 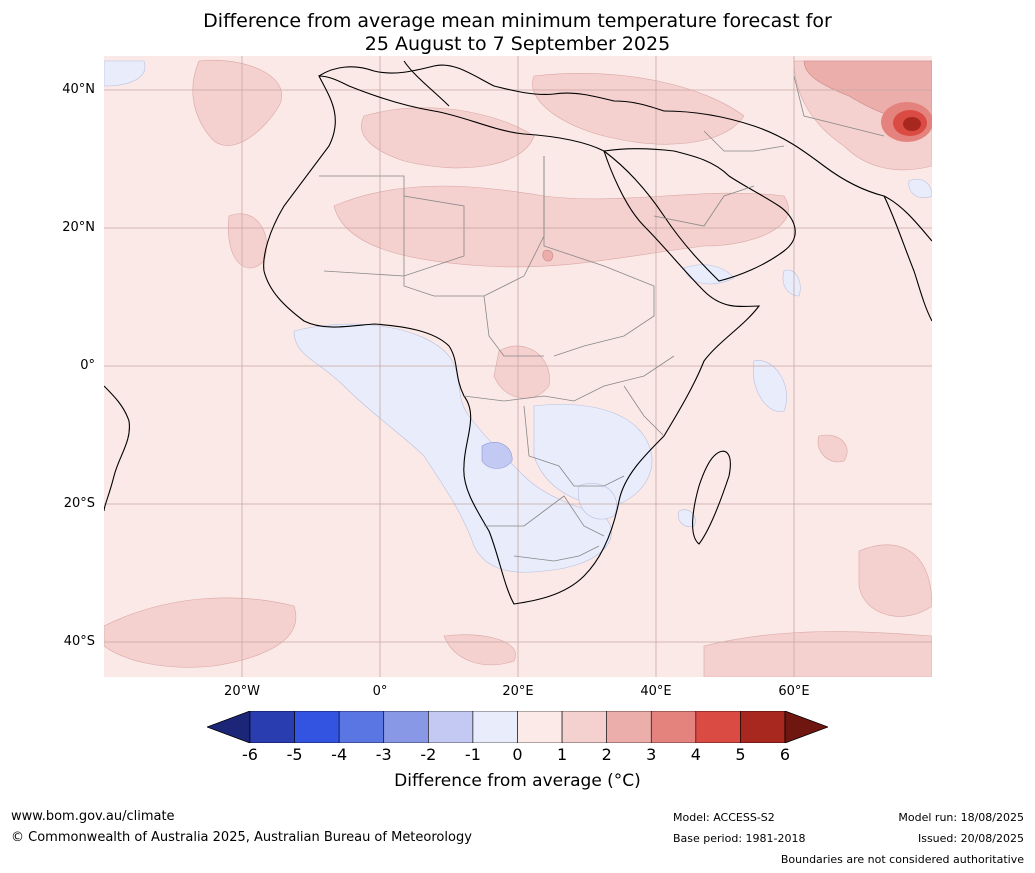 What do you see at coordinates (87, 365) in the screenshot?
I see `lat-label-equator: 0°` at bounding box center [87, 365].